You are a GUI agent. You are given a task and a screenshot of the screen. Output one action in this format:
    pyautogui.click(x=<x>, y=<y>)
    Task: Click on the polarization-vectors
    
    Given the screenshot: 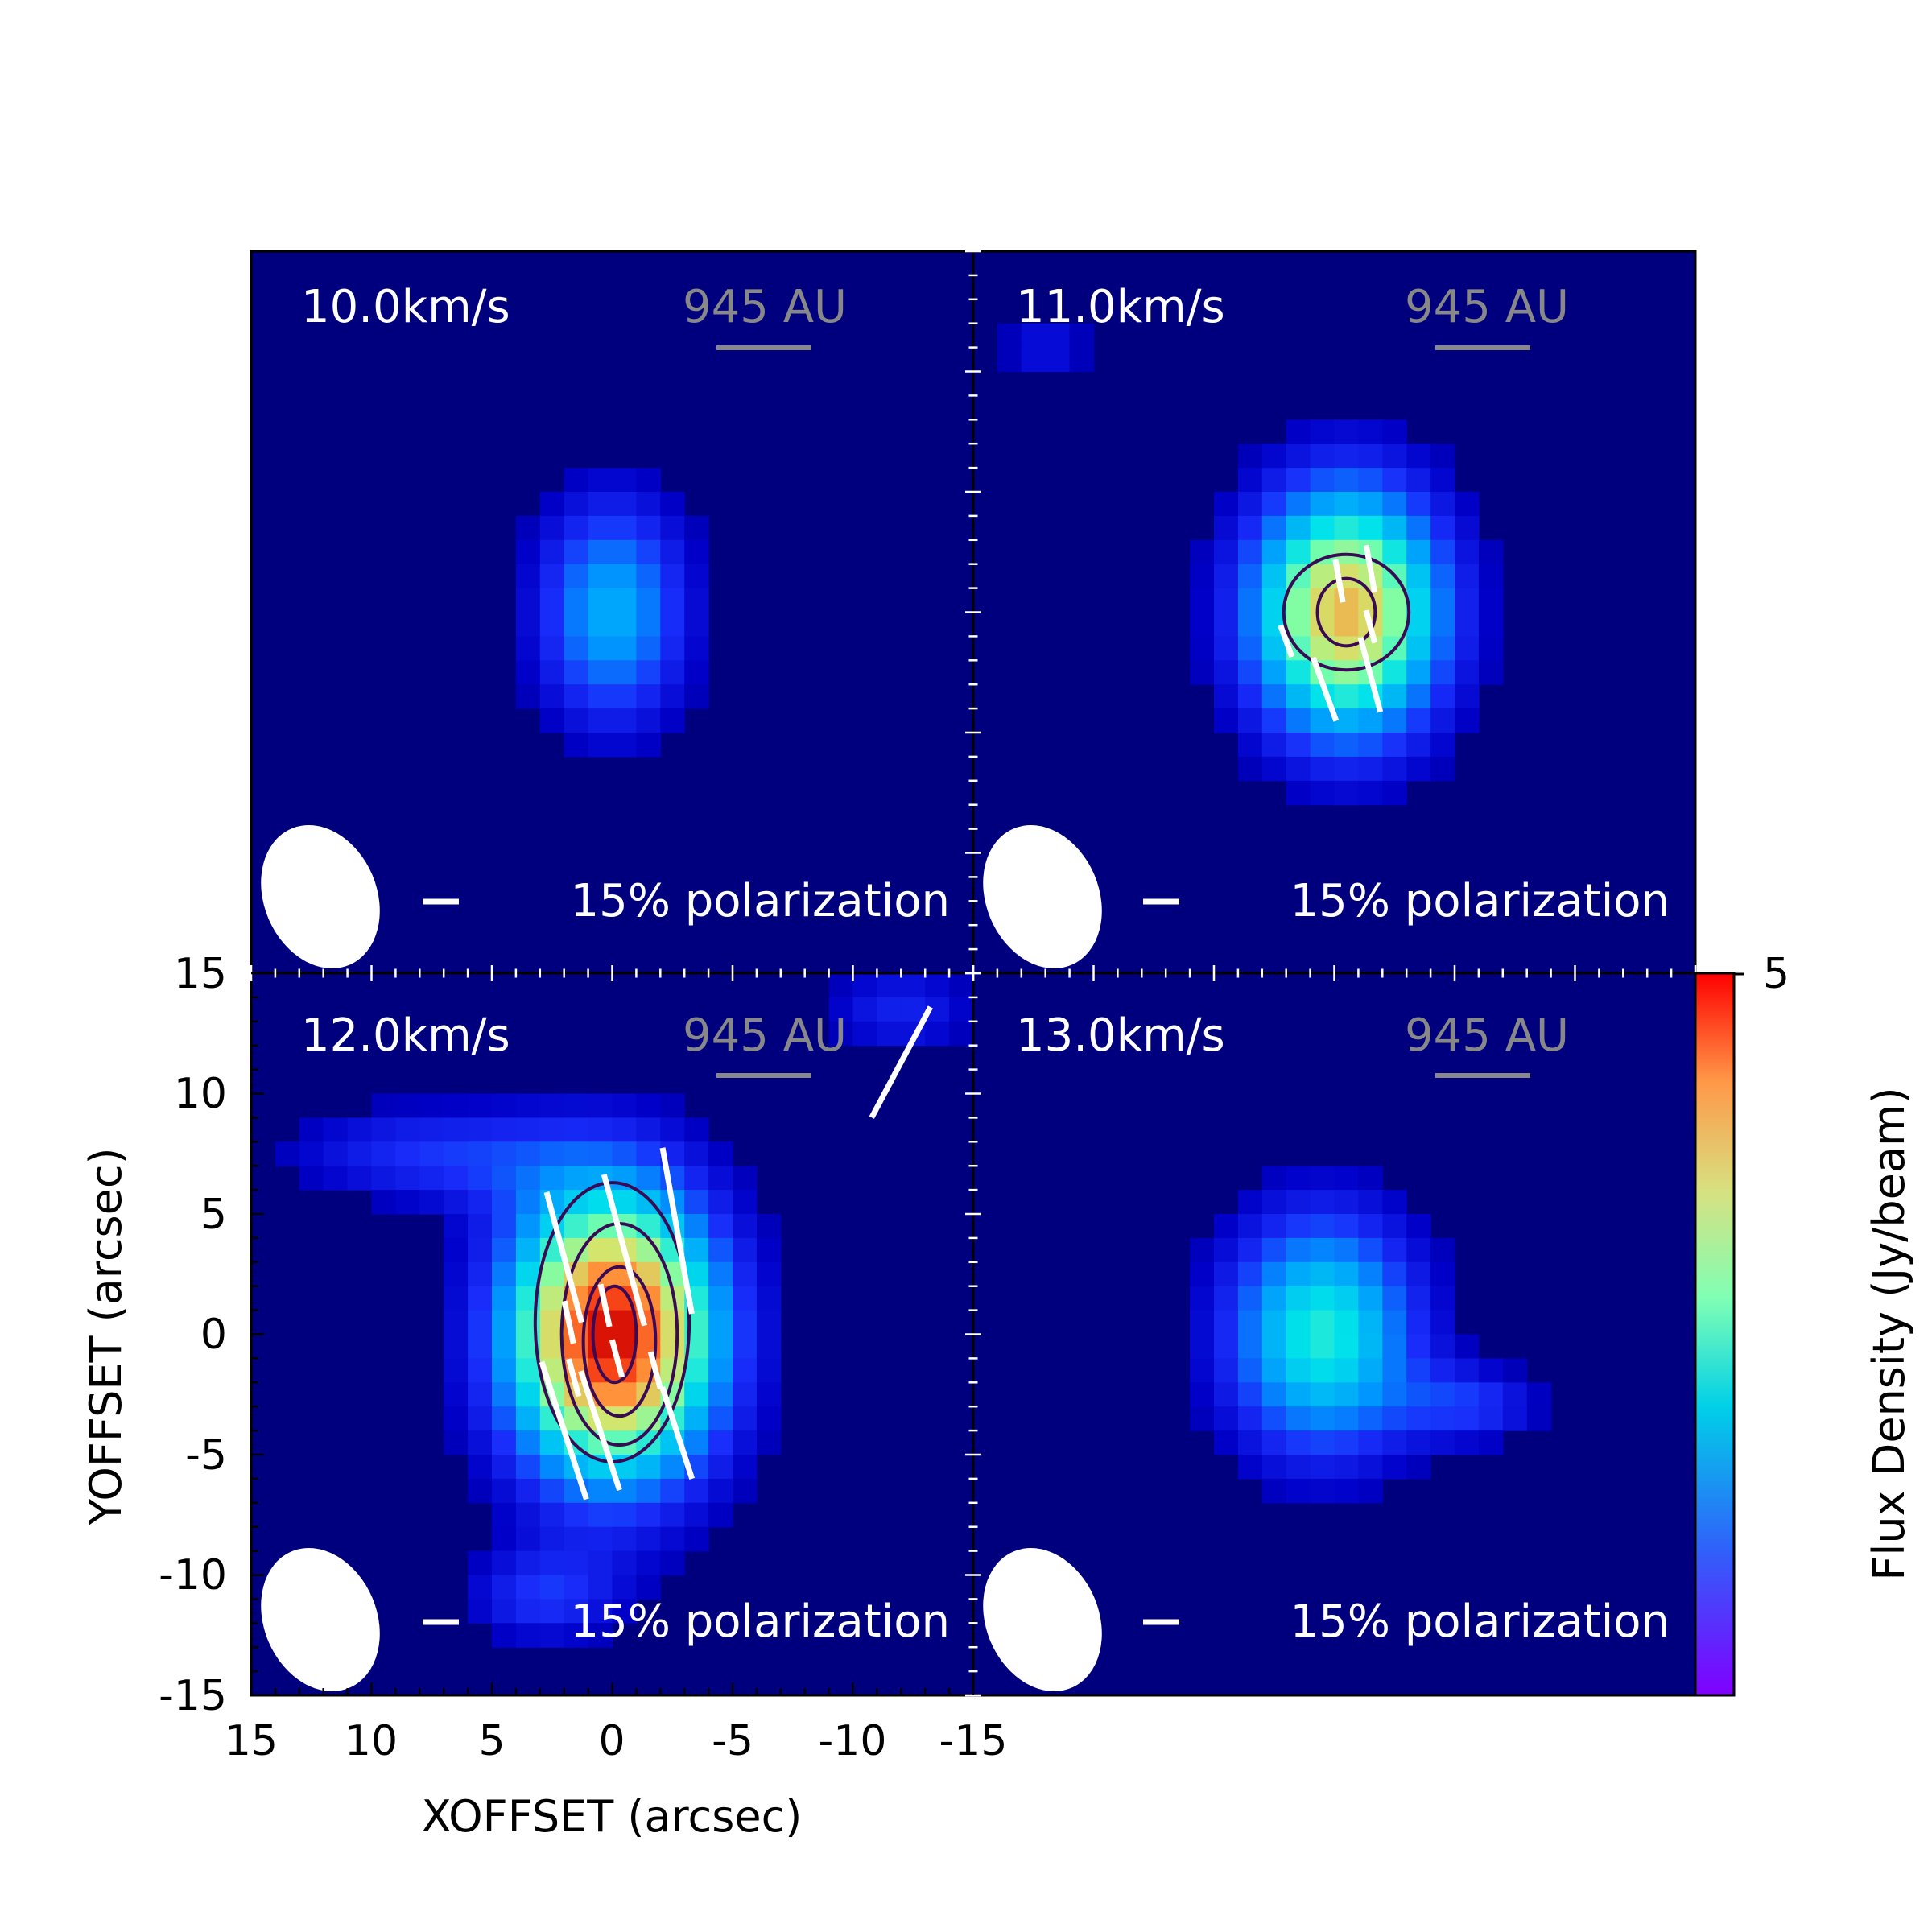 What is the action you would take?
    pyautogui.click(x=1331, y=633)
    